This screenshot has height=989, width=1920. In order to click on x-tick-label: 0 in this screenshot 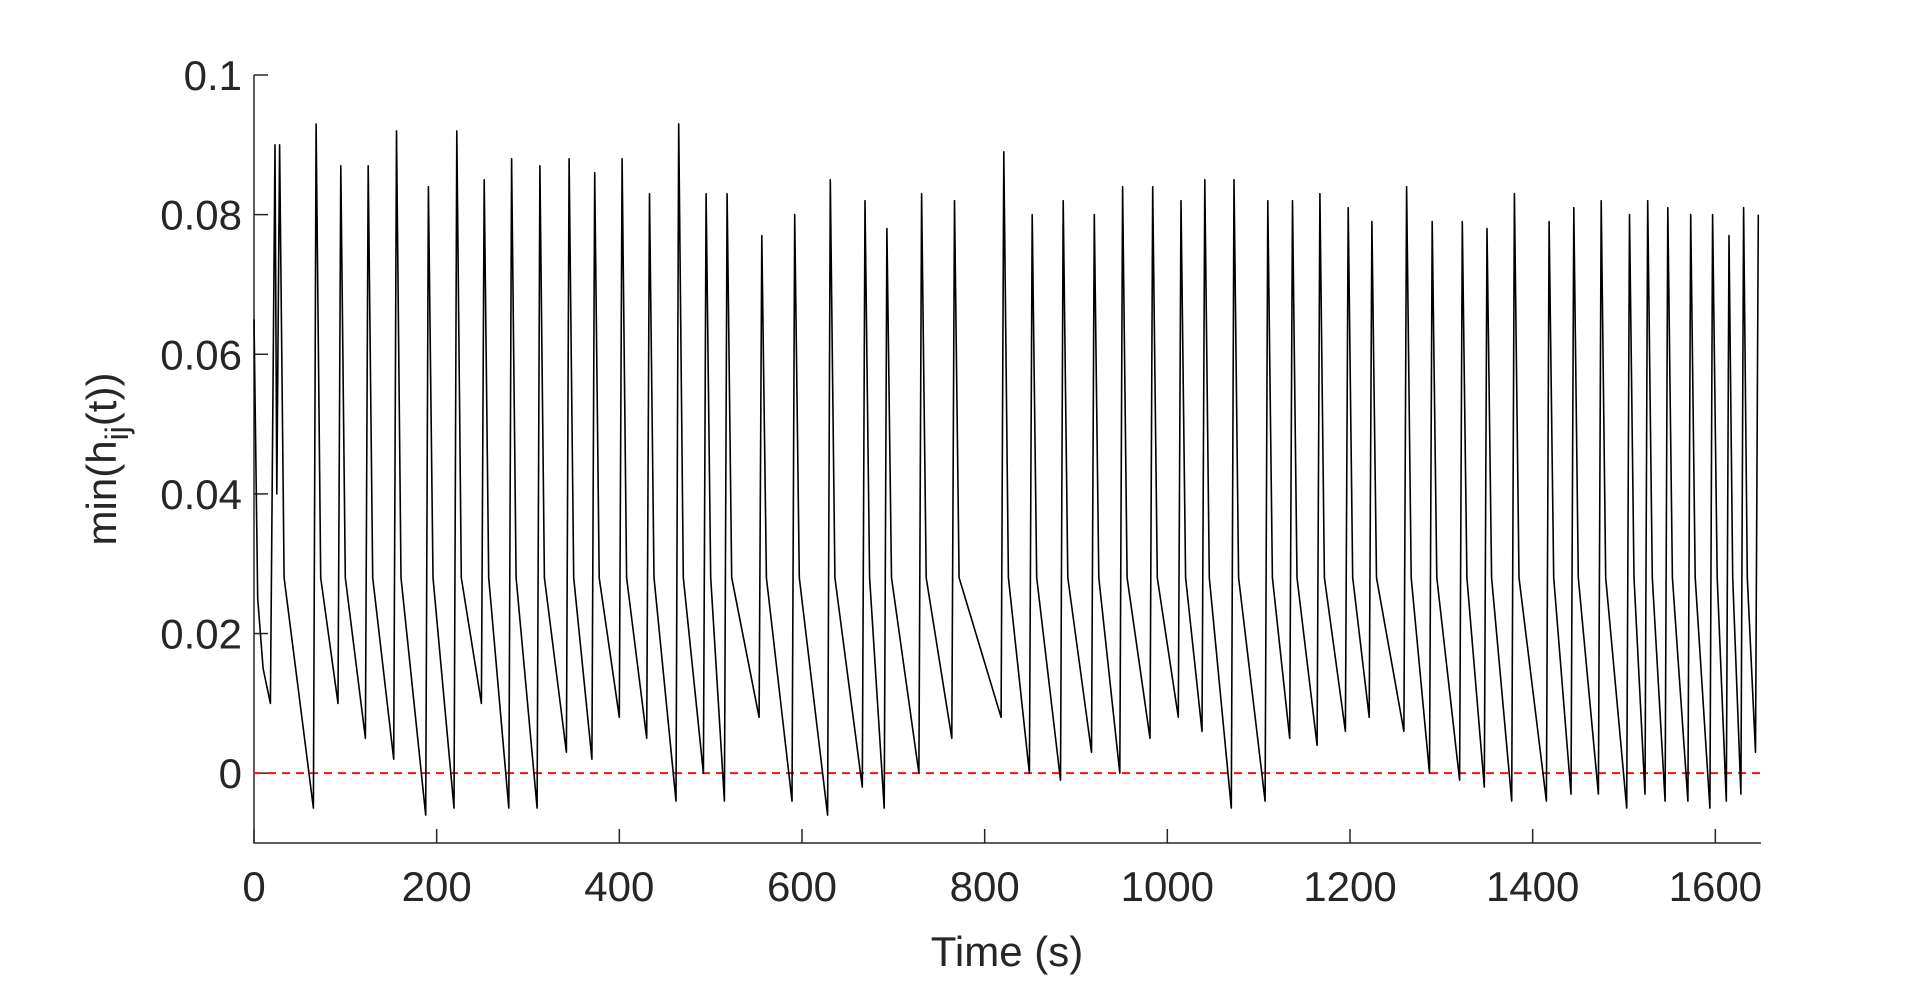, I will do `click(253, 886)`.